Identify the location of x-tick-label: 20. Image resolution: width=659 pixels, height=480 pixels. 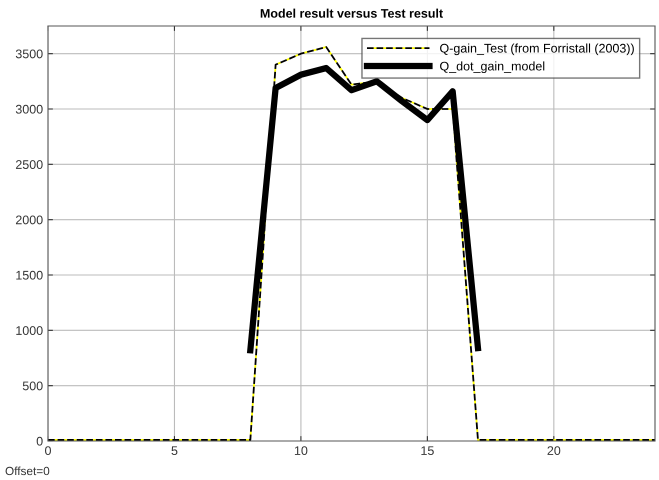
(554, 451).